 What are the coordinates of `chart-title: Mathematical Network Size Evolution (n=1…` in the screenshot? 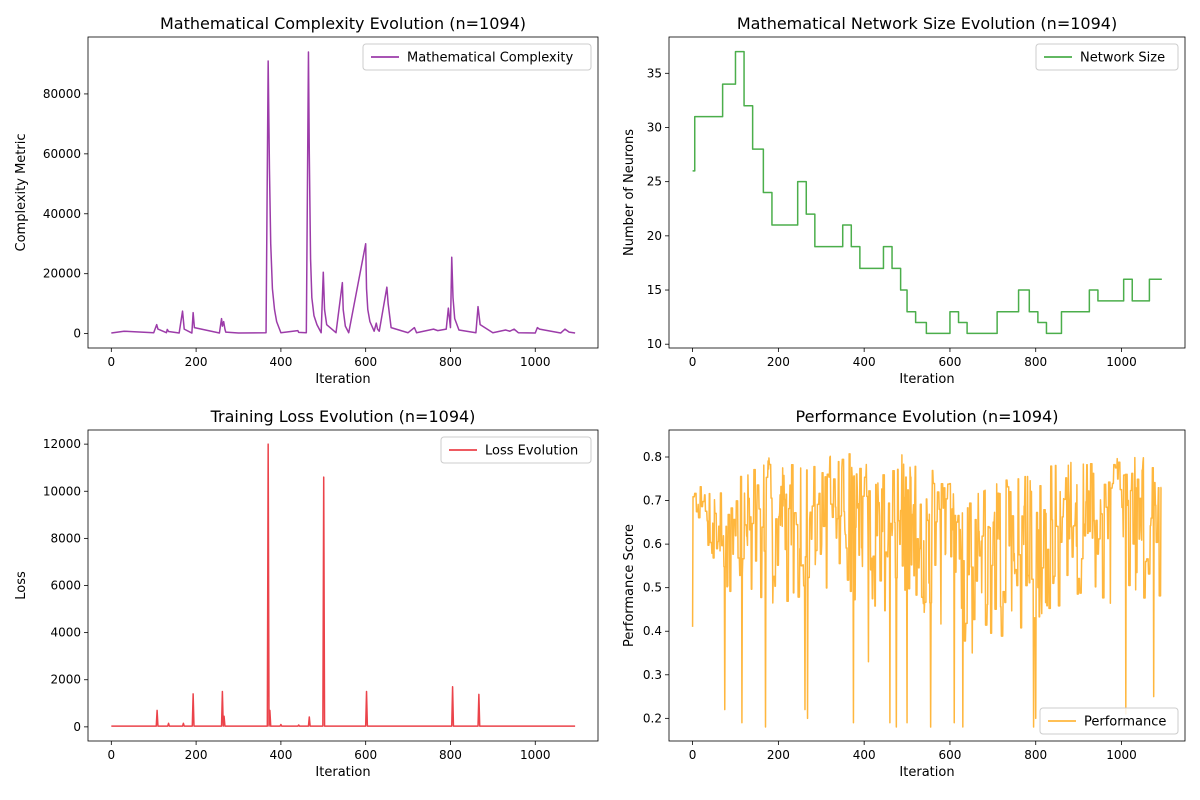 It's located at (927, 23).